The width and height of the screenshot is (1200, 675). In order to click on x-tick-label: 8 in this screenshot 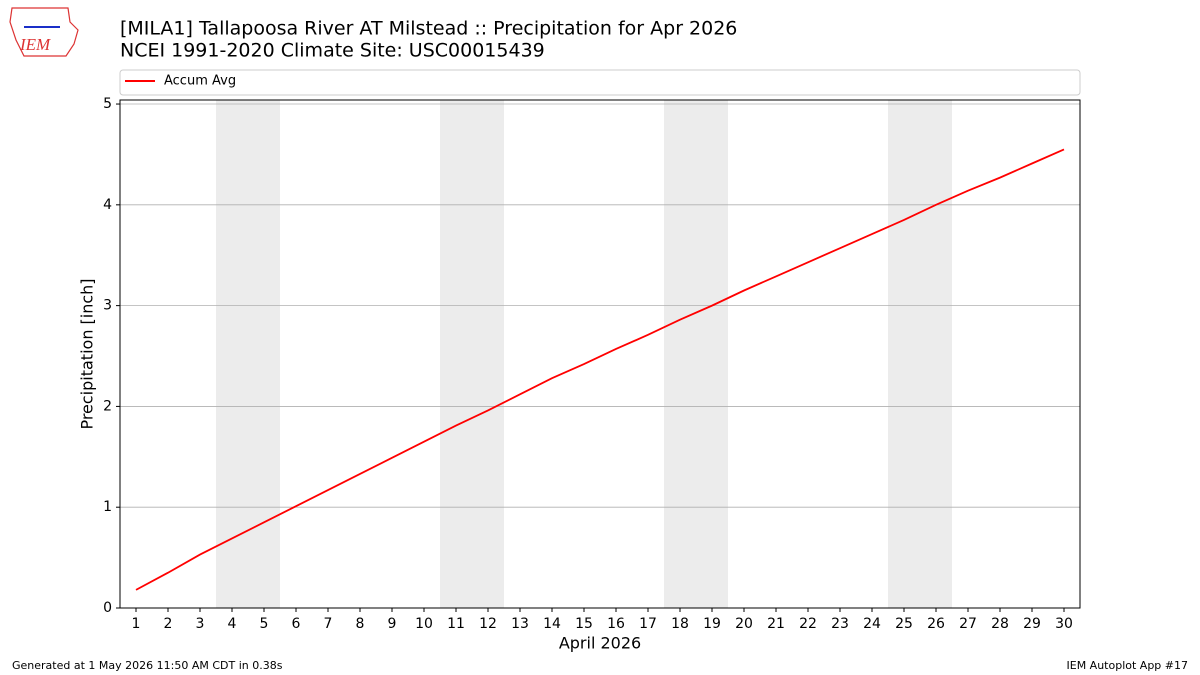, I will do `click(360, 624)`.